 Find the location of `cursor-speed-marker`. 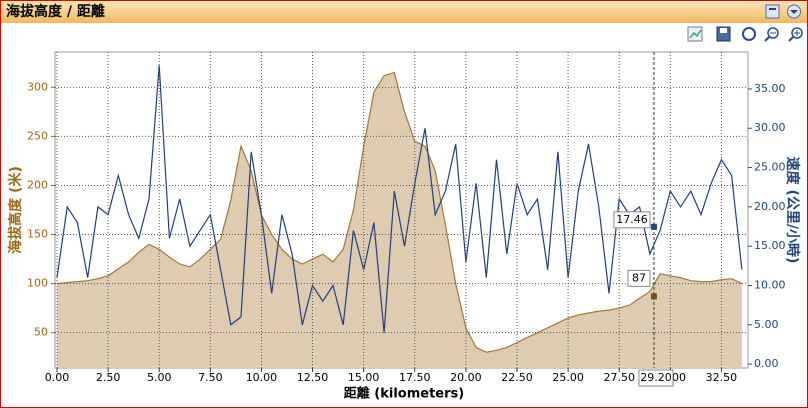

cursor-speed-marker is located at coordinates (653, 226).